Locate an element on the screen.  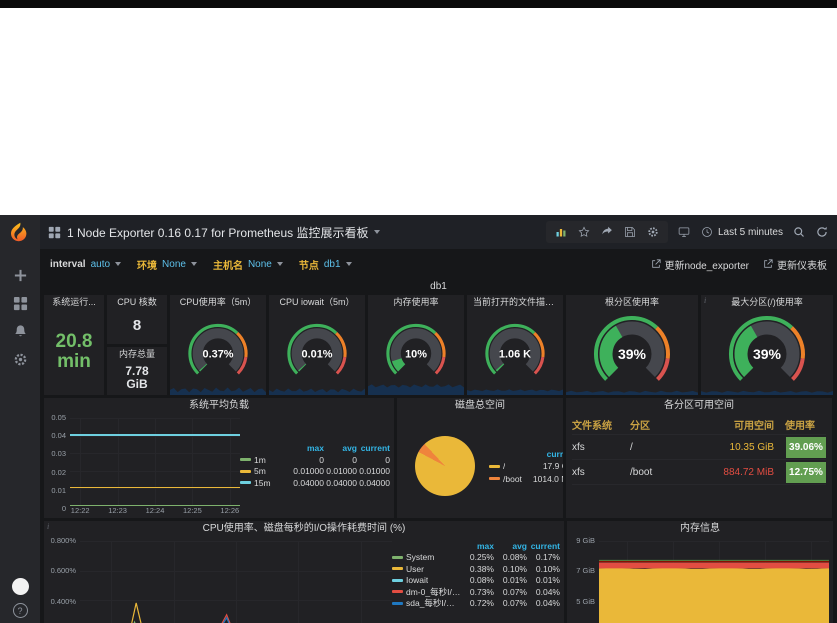
legend-series-name: dm-0_每秒I/O操作% is located at coordinates (433, 591).